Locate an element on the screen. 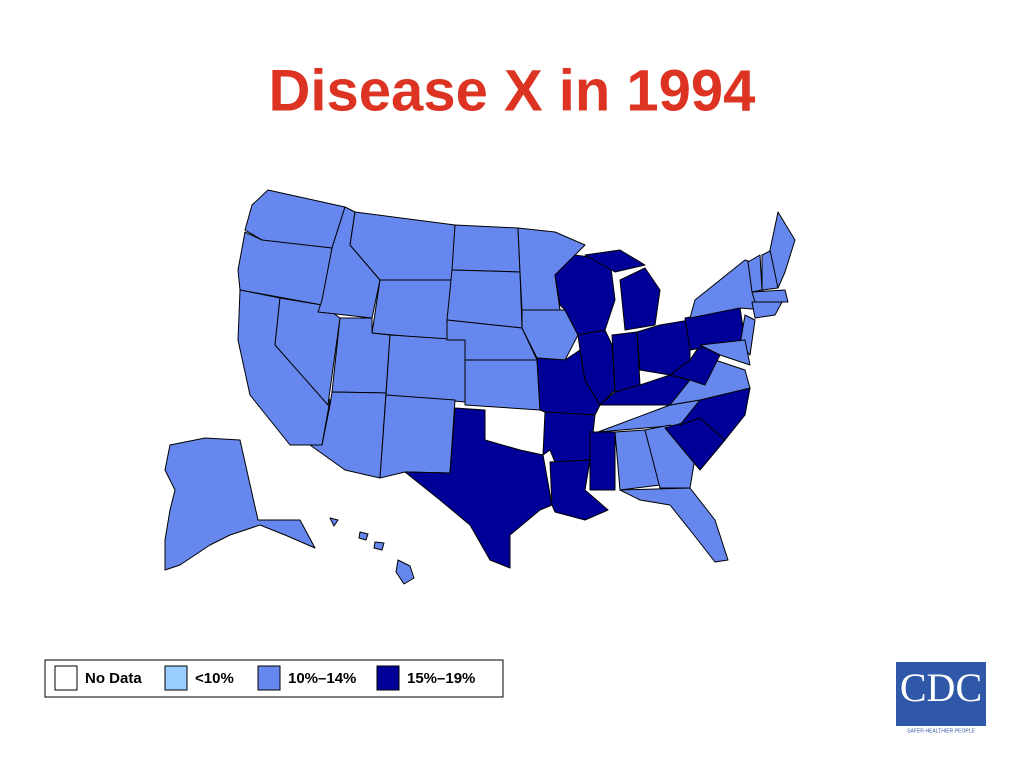  logo-box is located at coordinates (941, 694).